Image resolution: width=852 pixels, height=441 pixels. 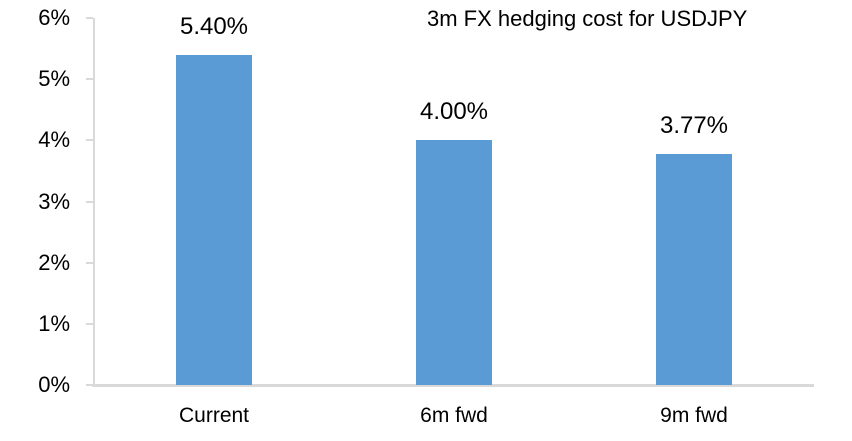 I want to click on bar-current, so click(x=214, y=219).